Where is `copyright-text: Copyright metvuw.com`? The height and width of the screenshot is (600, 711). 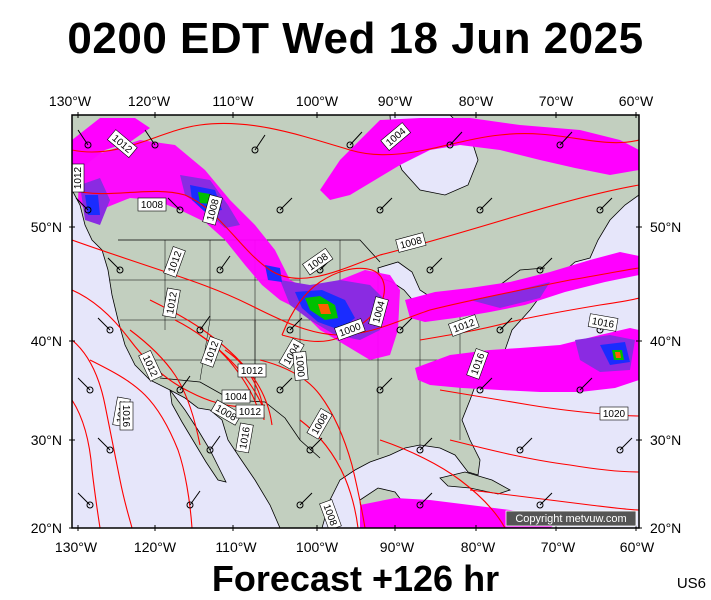
copyright-text: Copyright metvuw.com is located at coordinates (570, 519).